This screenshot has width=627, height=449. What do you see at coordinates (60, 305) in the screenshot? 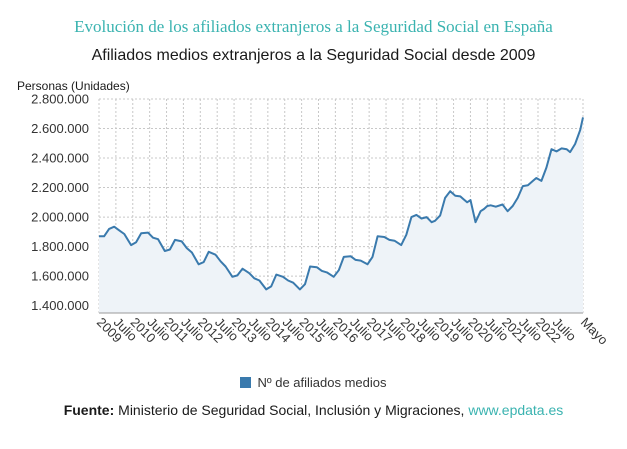
I see `y-tick-label: 1.400.000` at bounding box center [60, 305].